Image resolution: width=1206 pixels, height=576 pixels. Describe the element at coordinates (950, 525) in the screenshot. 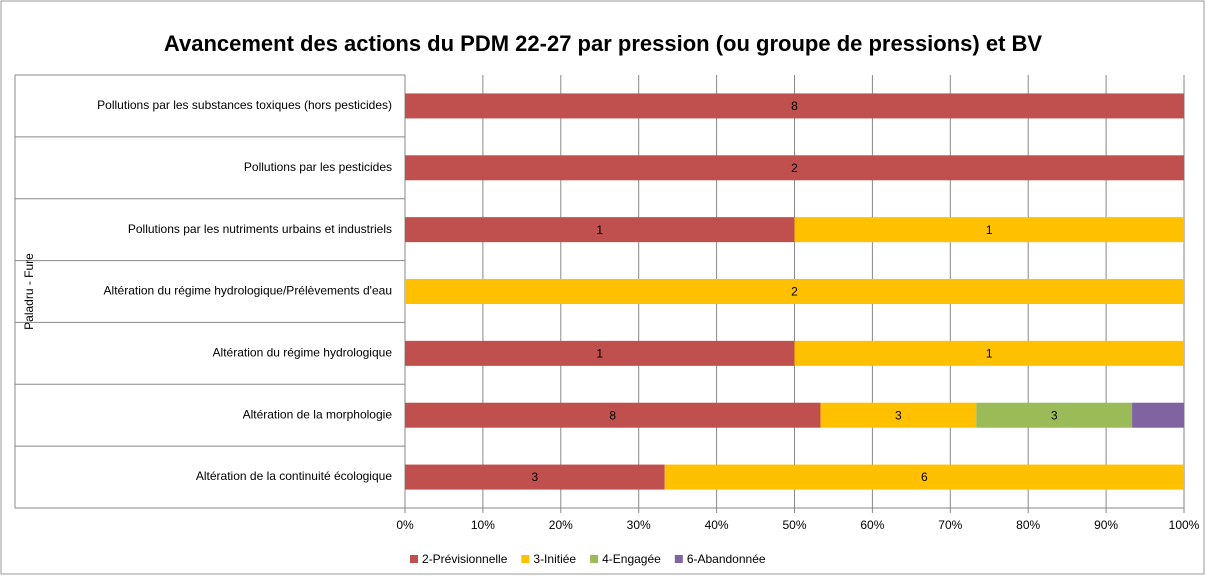

I see `x-tick-label: 70%` at that location.